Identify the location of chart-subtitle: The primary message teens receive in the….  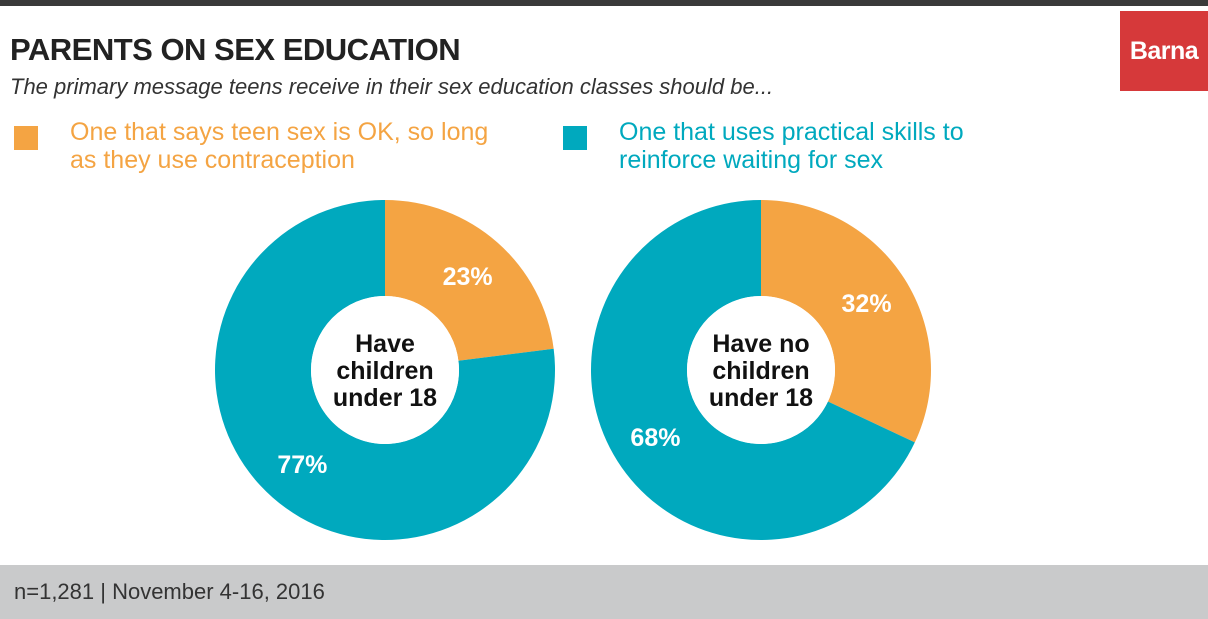
(392, 86).